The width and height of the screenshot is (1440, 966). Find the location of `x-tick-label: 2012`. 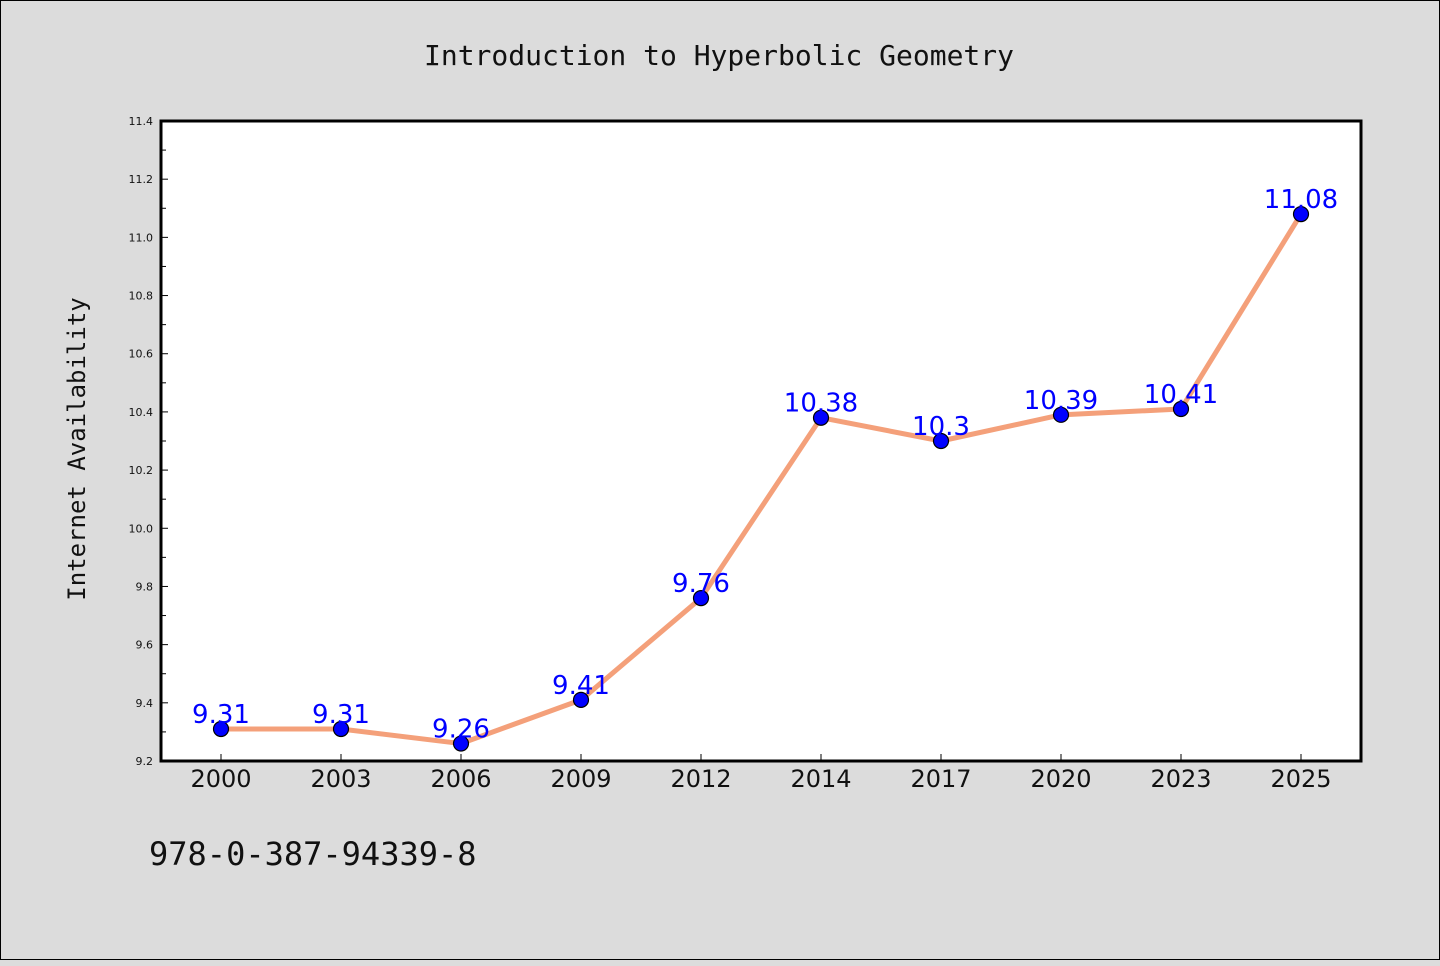

x-tick-label: 2012 is located at coordinates (700, 779).